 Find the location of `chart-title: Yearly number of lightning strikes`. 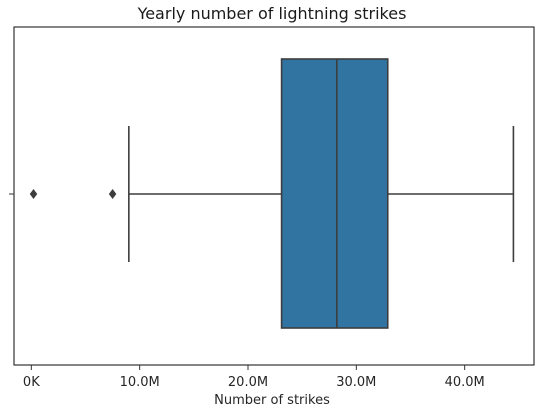

chart-title: Yearly number of lightning strikes is located at coordinates (272, 13).